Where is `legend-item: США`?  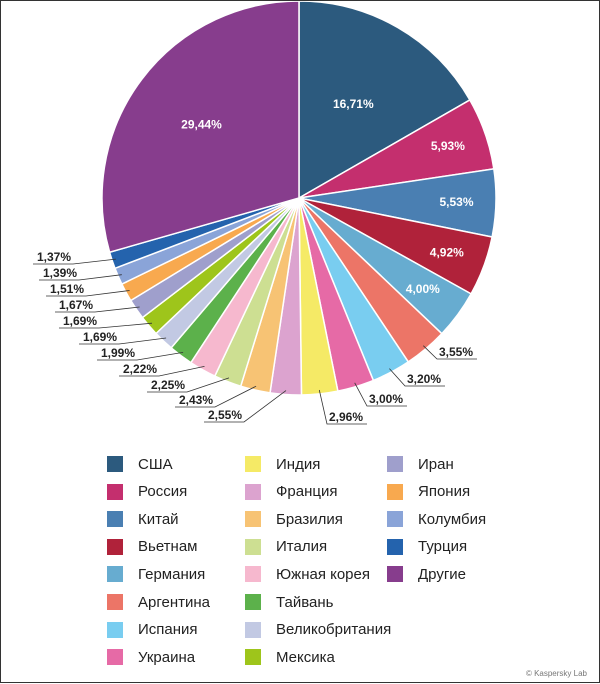
legend-item: США is located at coordinates (140, 464).